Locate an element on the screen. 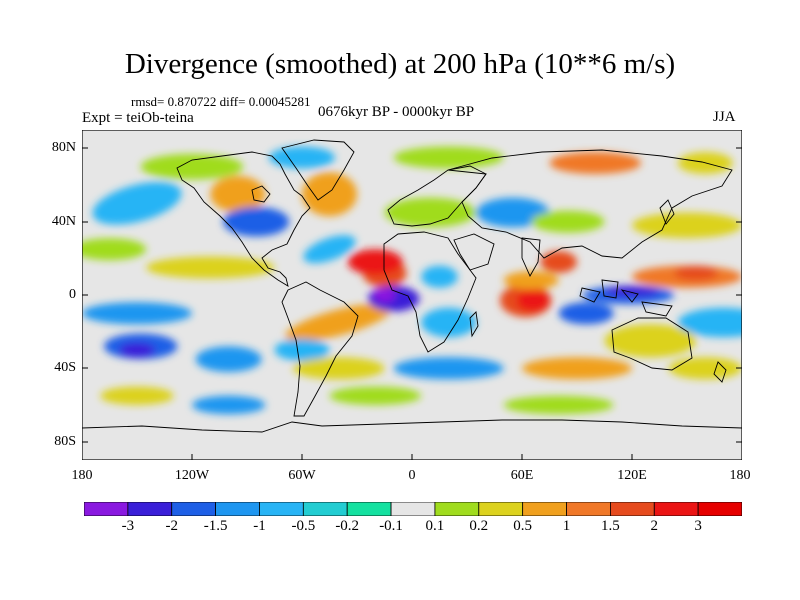 The image size is (800, 600). xtick-60e: 60E is located at coordinates (522, 475).